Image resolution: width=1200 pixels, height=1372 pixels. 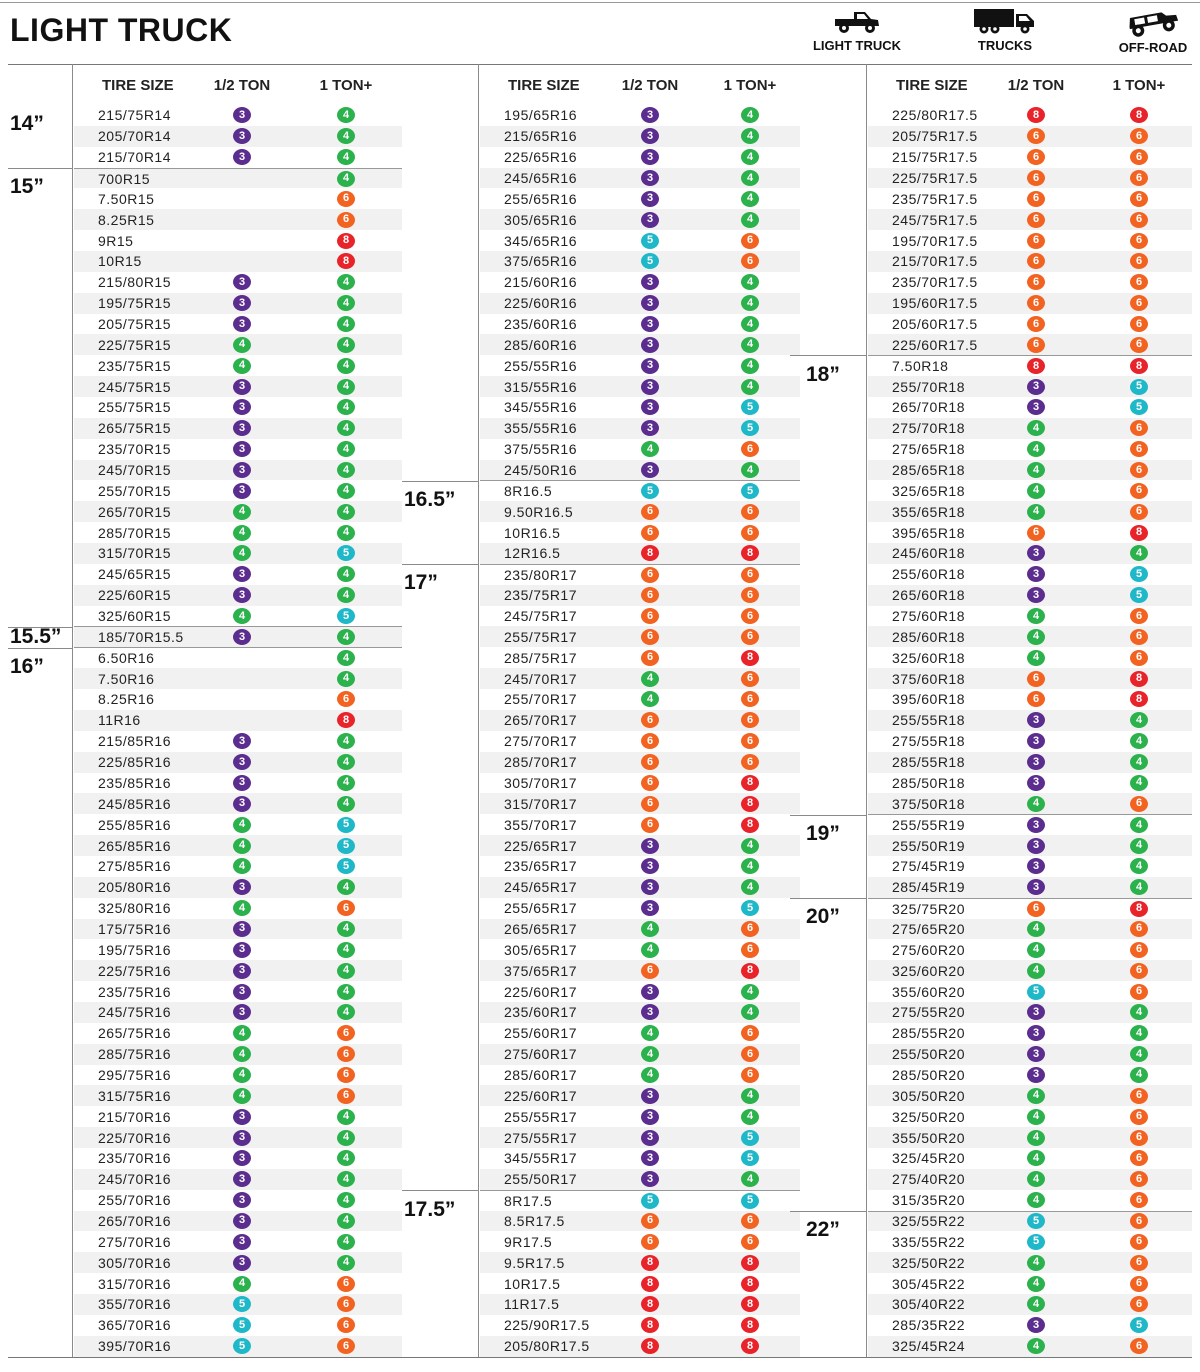 I want to click on table-row: 325/60R15 4 5, so click(x=238, y=616).